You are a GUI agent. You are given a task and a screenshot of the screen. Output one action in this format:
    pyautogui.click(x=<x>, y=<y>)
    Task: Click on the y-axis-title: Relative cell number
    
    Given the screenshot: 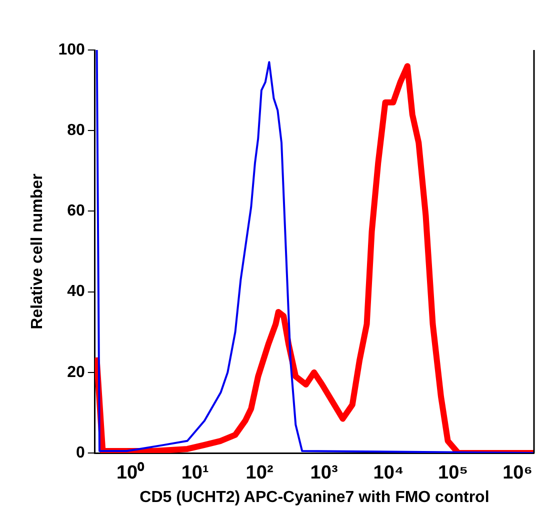 What is the action you would take?
    pyautogui.click(x=37, y=252)
    